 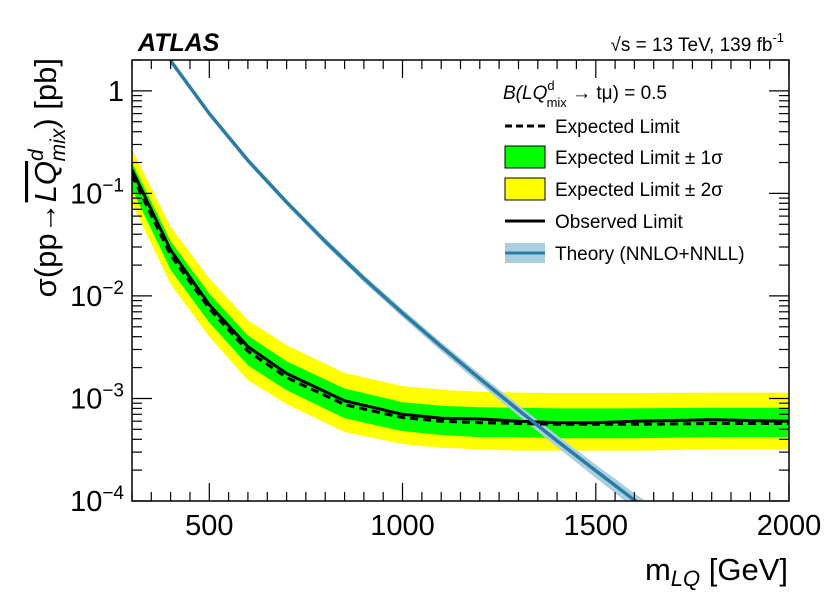 What do you see at coordinates (685, 578) in the screenshot?
I see `x-axis-title-sub: LQ` at bounding box center [685, 578].